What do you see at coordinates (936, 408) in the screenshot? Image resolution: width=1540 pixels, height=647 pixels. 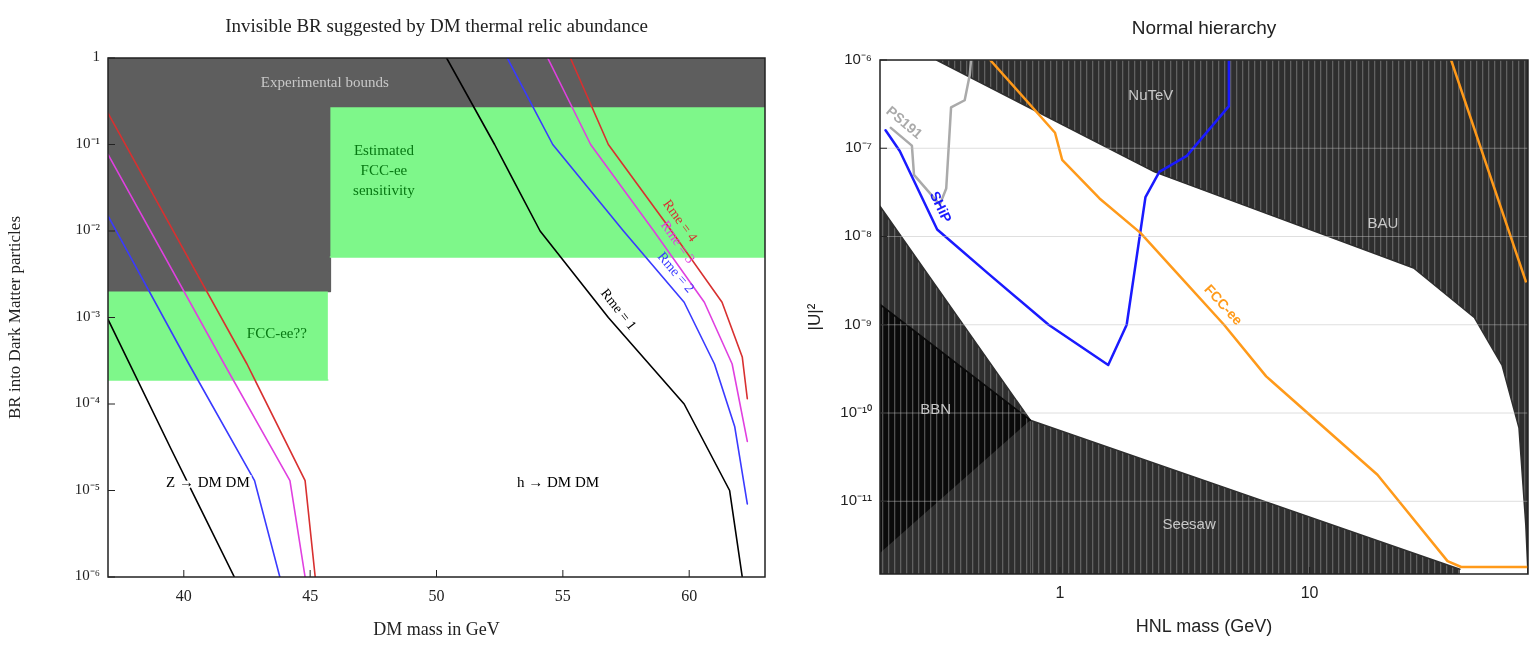 I see `annotation: BBN` at bounding box center [936, 408].